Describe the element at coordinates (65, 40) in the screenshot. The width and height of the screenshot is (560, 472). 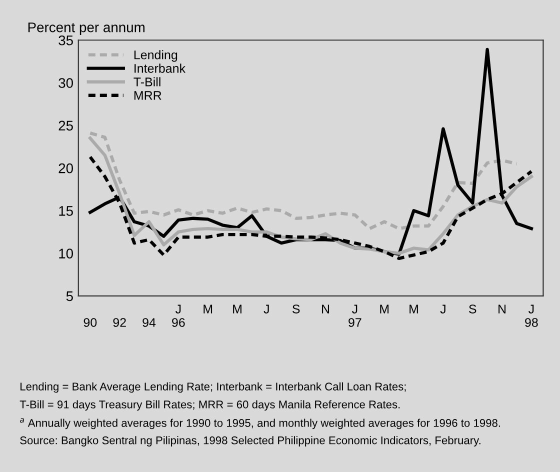
I see `y-tick-label: 35` at that location.